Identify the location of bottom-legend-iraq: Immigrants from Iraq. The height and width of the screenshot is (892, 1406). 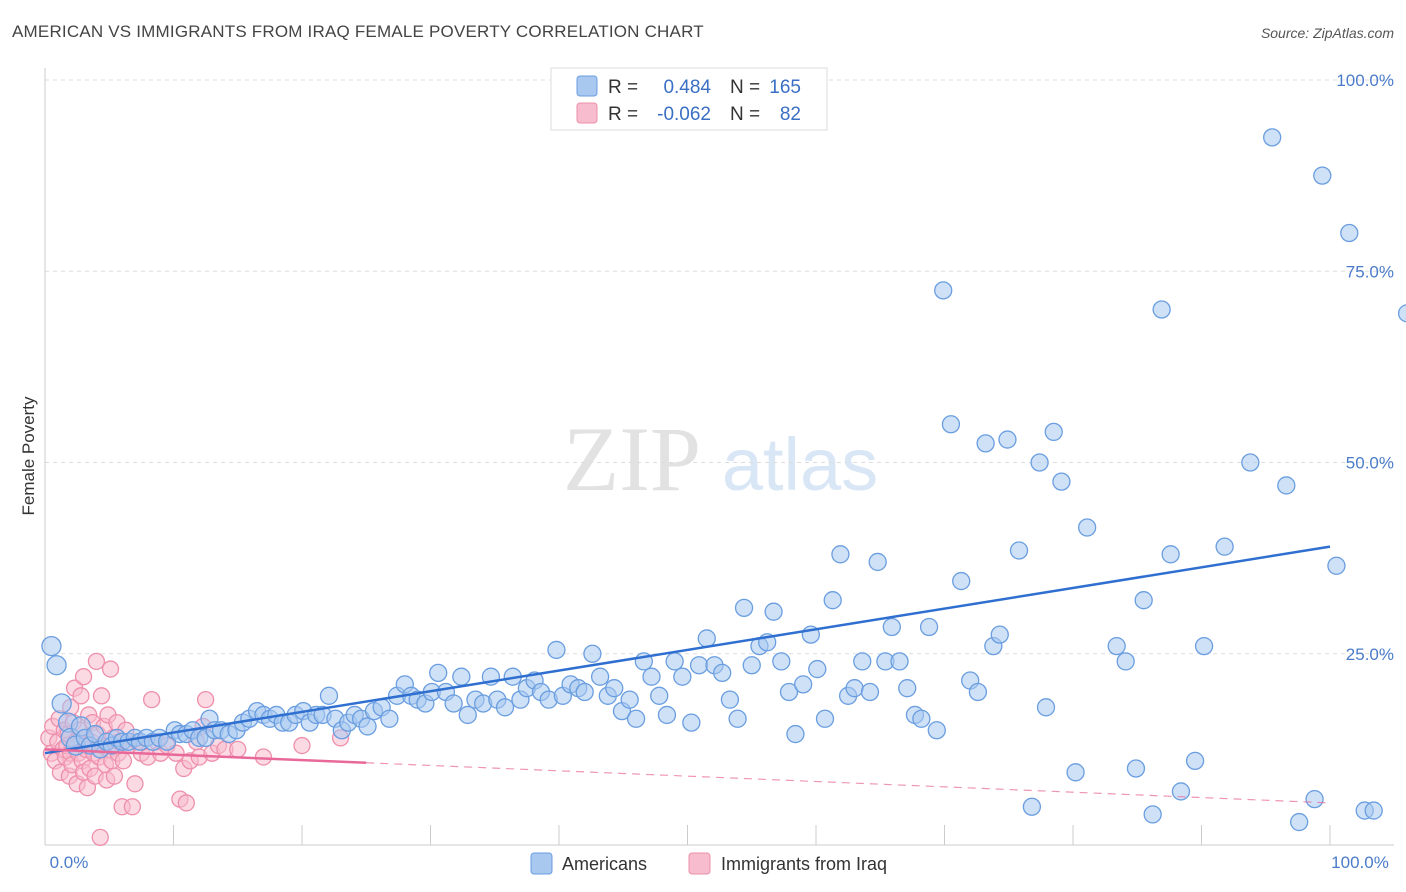
(804, 864).